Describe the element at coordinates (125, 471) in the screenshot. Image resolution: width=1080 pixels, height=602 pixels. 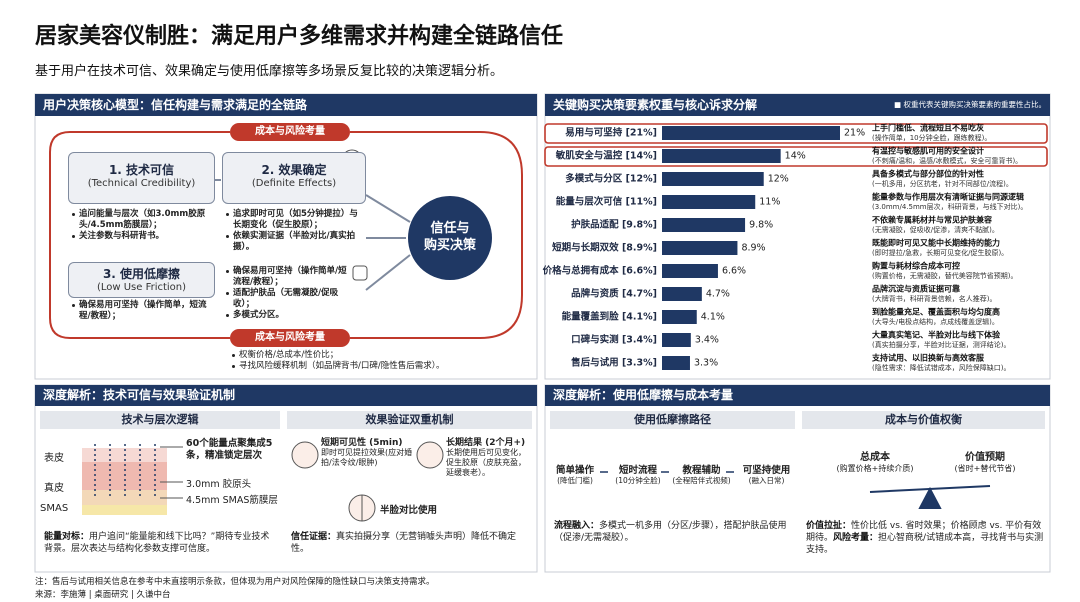
I see `energy-points` at that location.